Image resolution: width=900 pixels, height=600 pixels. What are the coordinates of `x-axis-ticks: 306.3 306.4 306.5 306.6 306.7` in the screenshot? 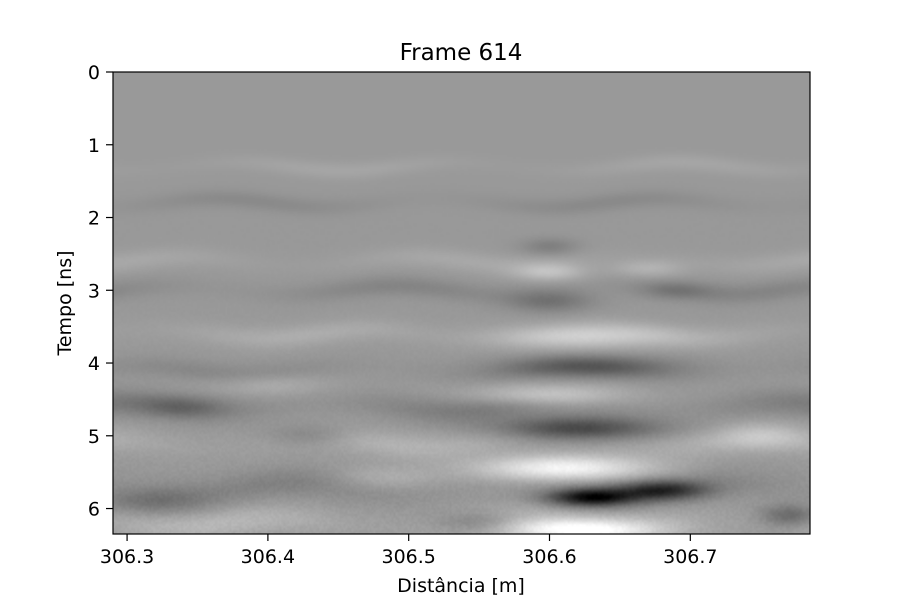 It's located at (409, 551).